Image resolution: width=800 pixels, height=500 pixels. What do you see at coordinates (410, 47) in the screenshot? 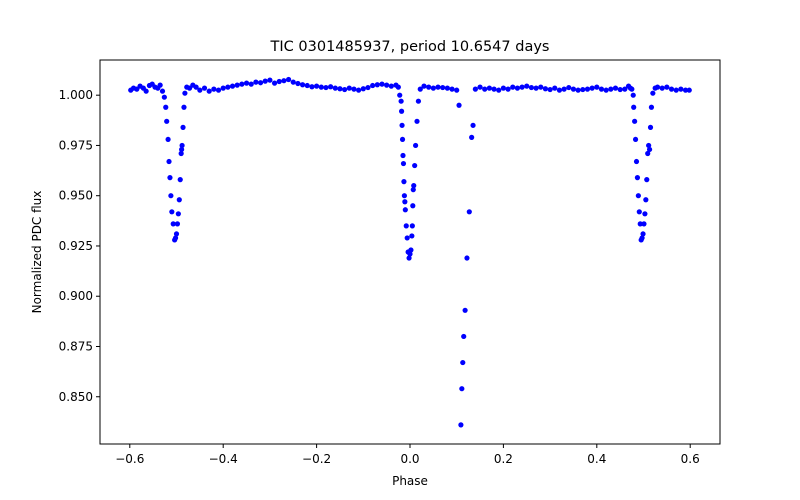
I see `chart-title: TIC 0301485937, period 10.6547 days` at bounding box center [410, 47].